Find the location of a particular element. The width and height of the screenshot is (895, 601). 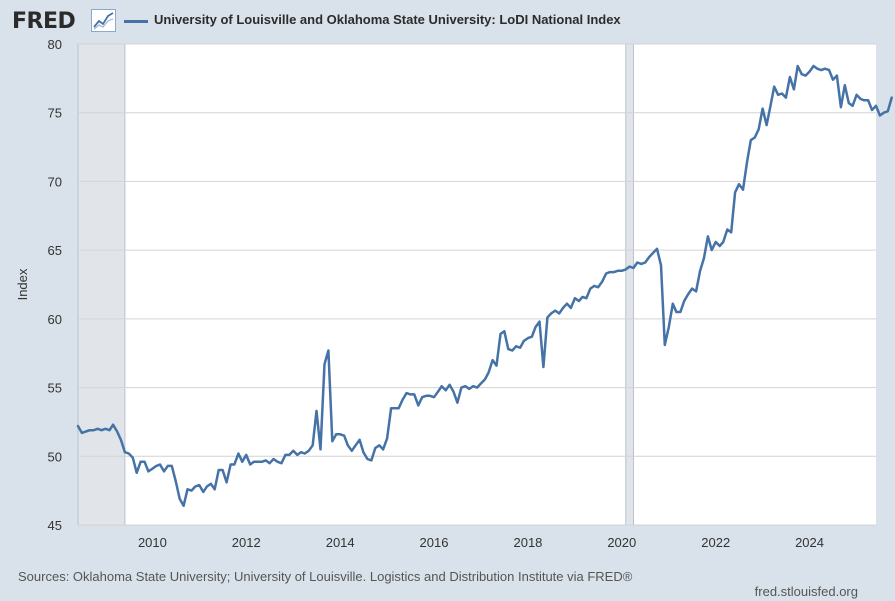

y-tick-label: 70 is located at coordinates (55, 181).